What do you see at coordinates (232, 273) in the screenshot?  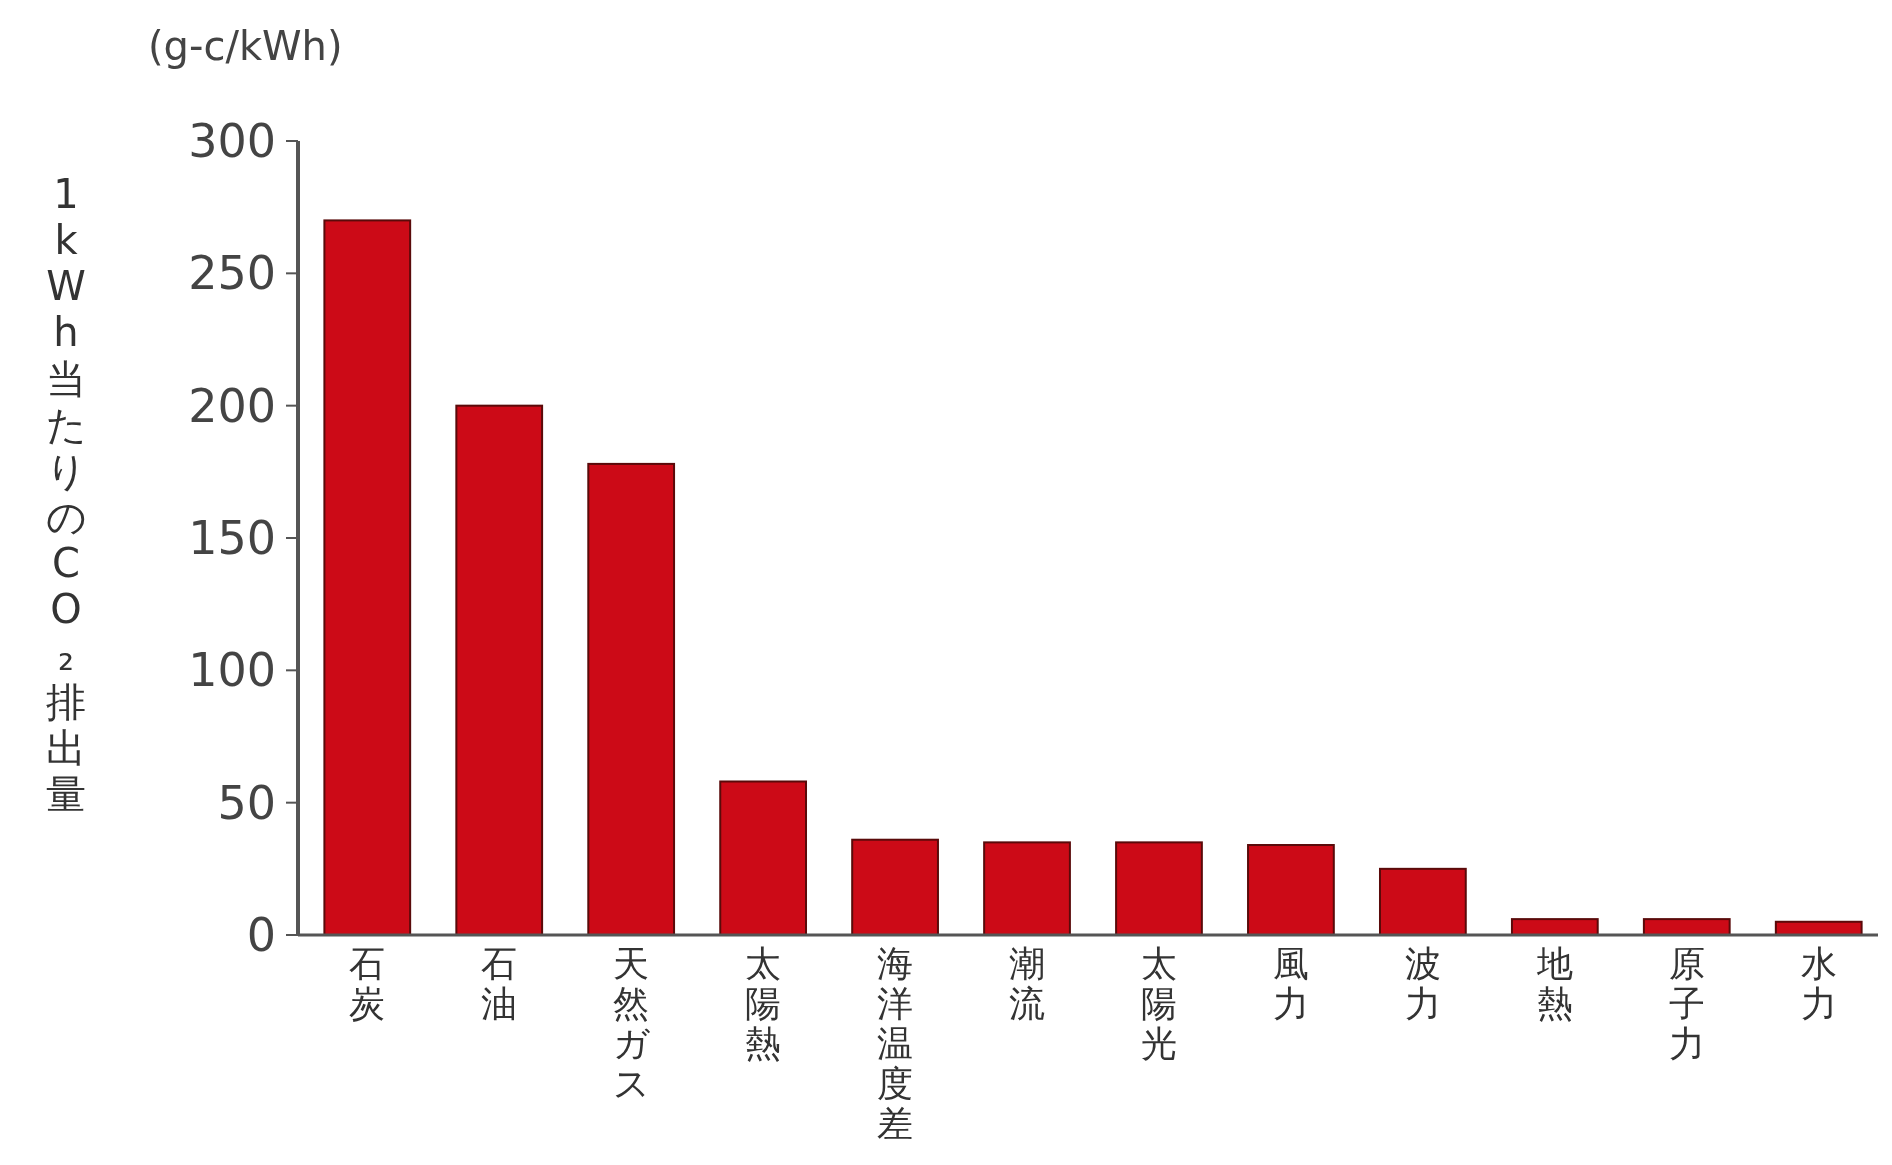 I see `y-tick-label: 250` at bounding box center [232, 273].